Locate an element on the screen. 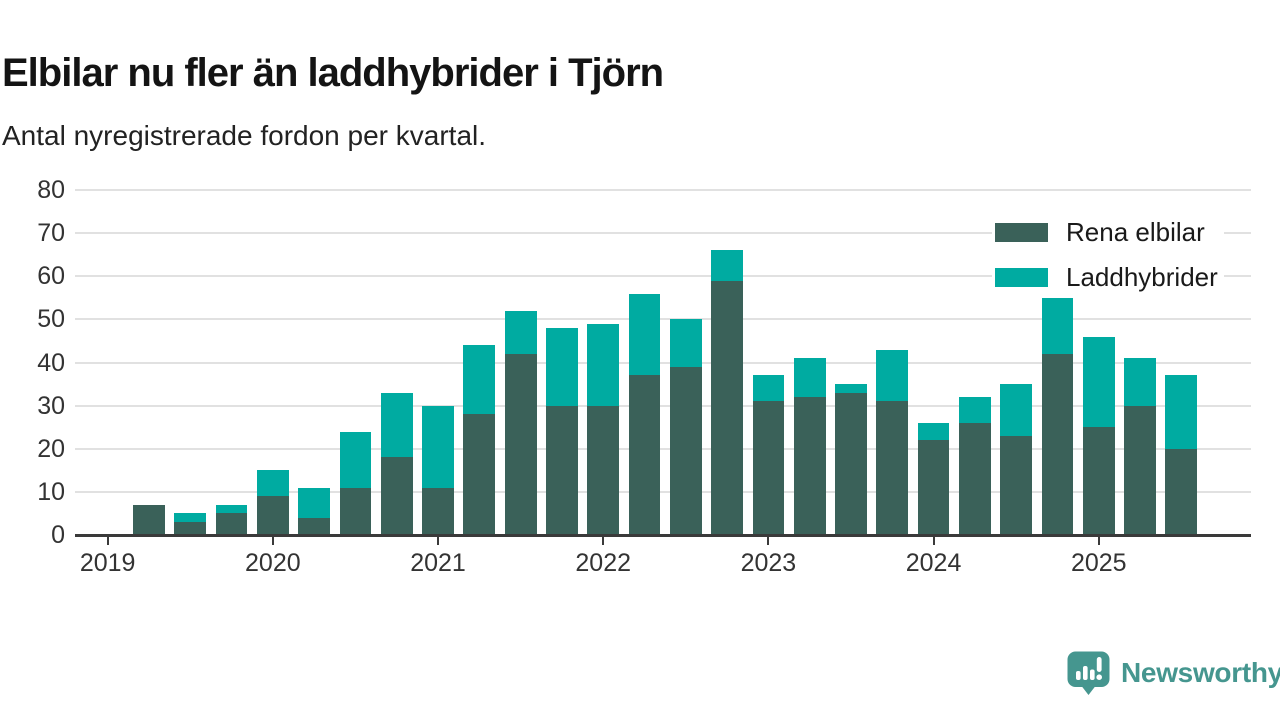 Image resolution: width=1280 pixels, height=720 pixels. newsworthy-logo: Newsworthy is located at coordinates (1173, 673).